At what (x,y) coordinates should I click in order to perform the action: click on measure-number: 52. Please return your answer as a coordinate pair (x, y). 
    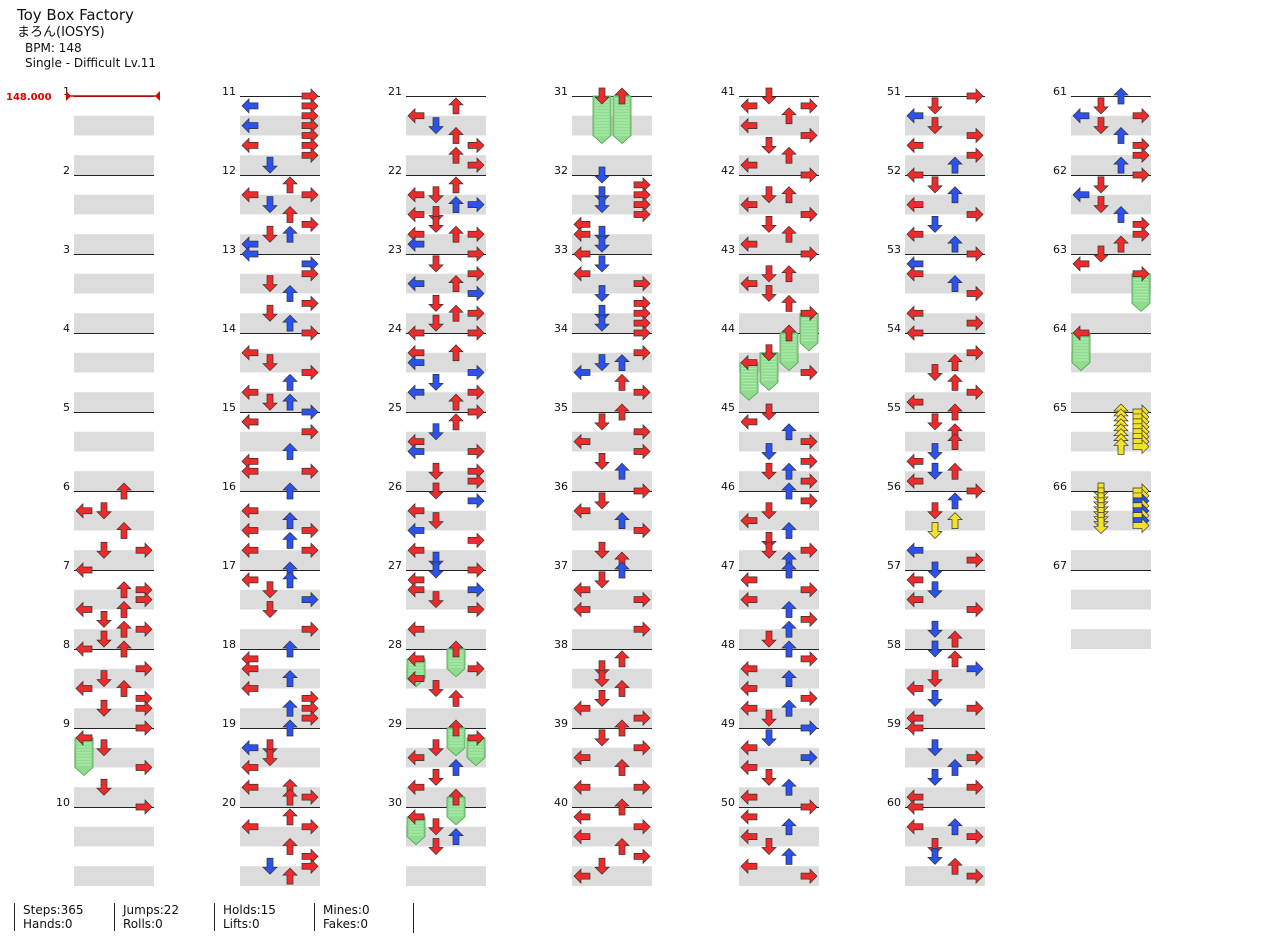
    Looking at the image, I should click on (894, 170).